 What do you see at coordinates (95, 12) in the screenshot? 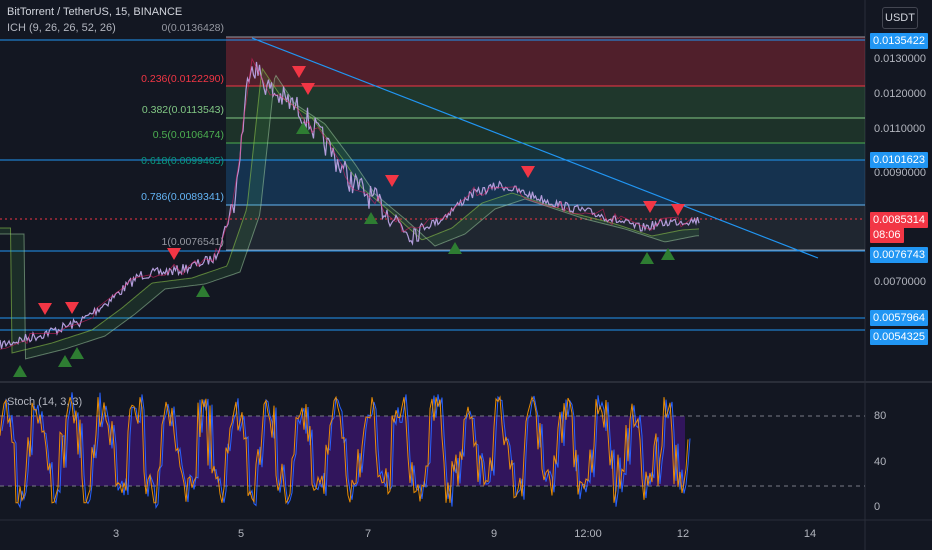
I see `symbol-title: BitTorrent / TetherUS, 15, BINANCE` at bounding box center [95, 12].